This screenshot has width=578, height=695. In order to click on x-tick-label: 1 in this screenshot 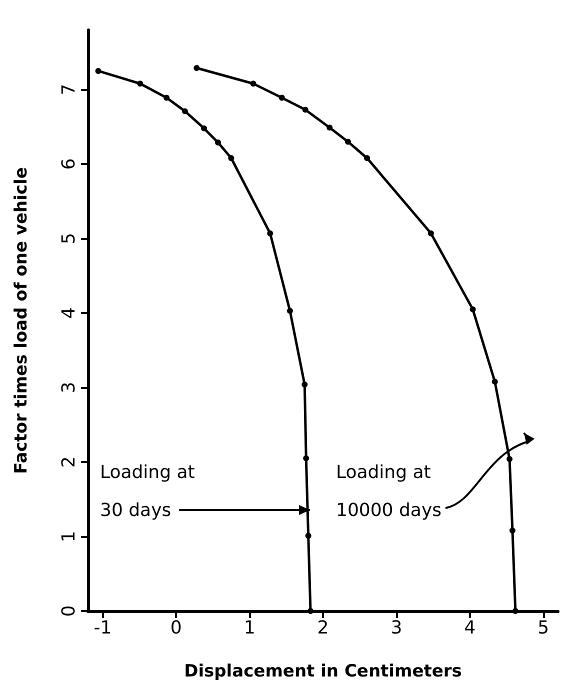, I will do `click(250, 628)`.